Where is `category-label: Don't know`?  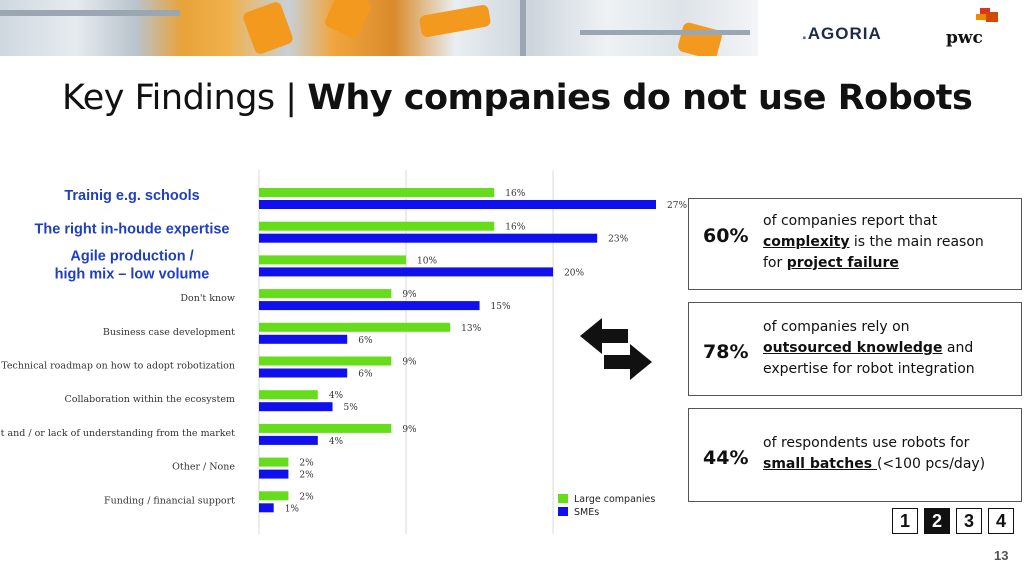 category-label: Don't know is located at coordinates (207, 298).